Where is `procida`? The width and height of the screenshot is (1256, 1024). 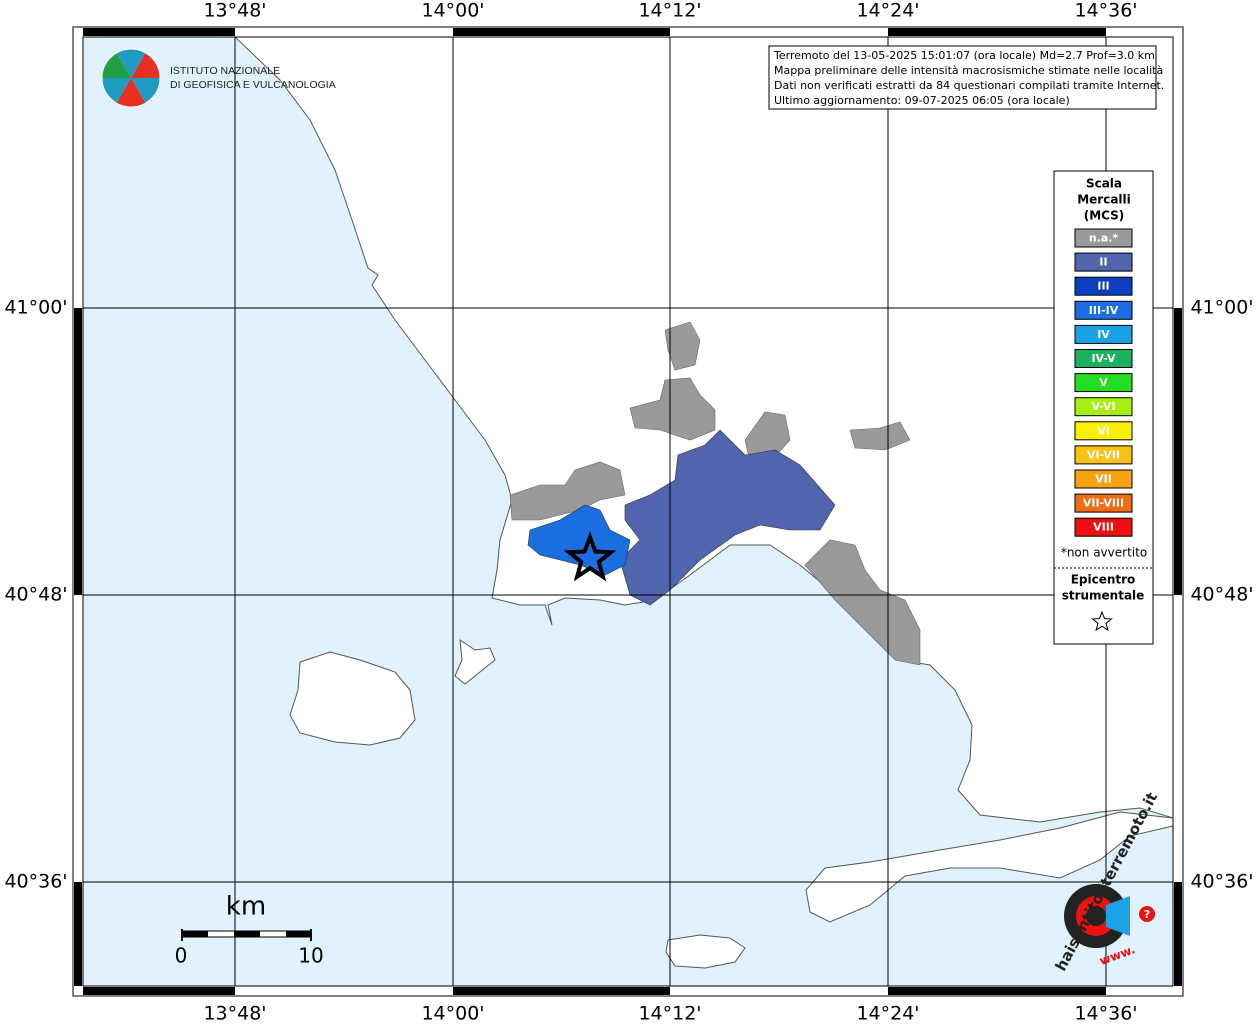 procida is located at coordinates (475, 661).